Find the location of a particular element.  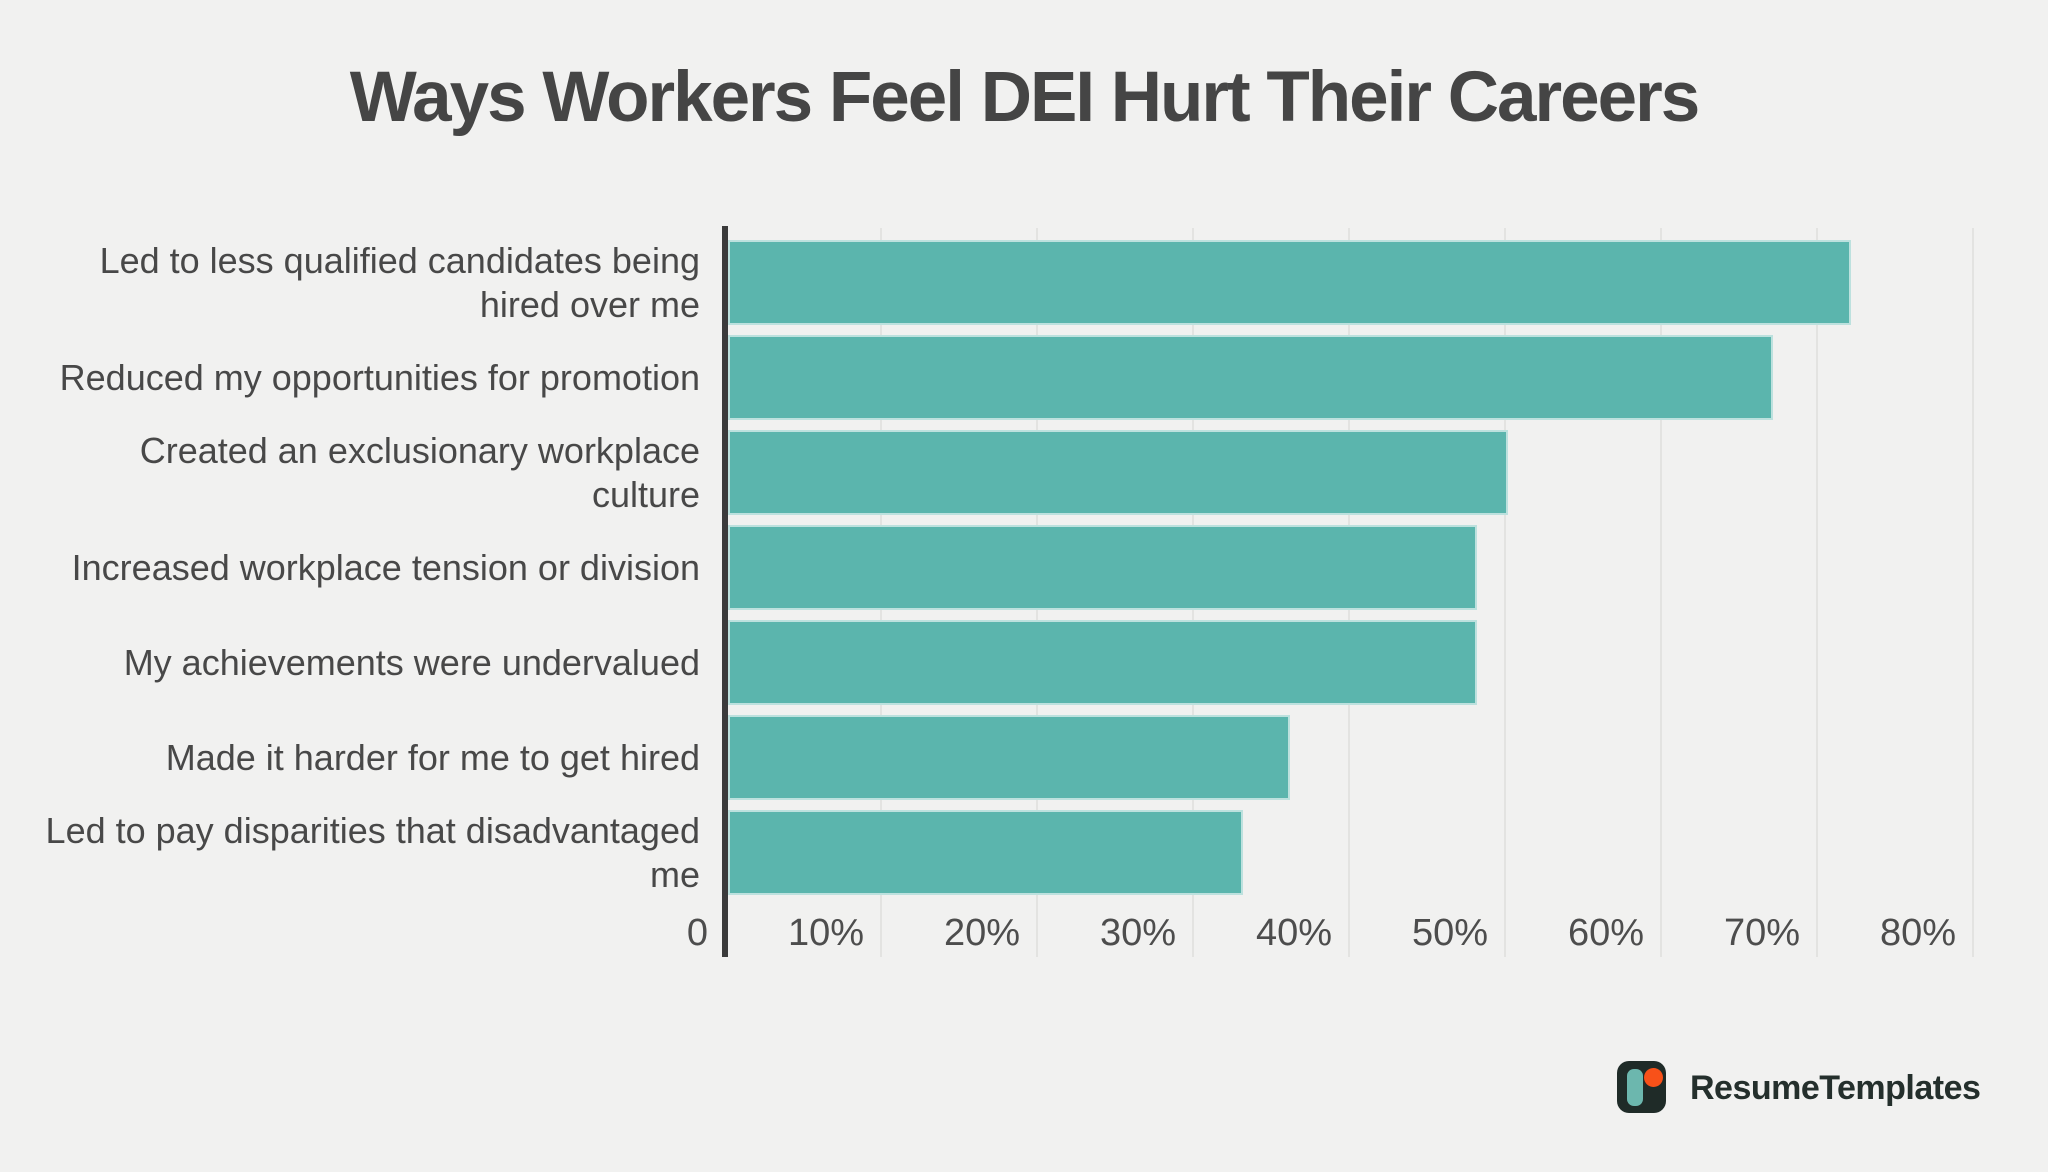

bar-row: Reduced my opportunities for promotion is located at coordinates (1024, 377).